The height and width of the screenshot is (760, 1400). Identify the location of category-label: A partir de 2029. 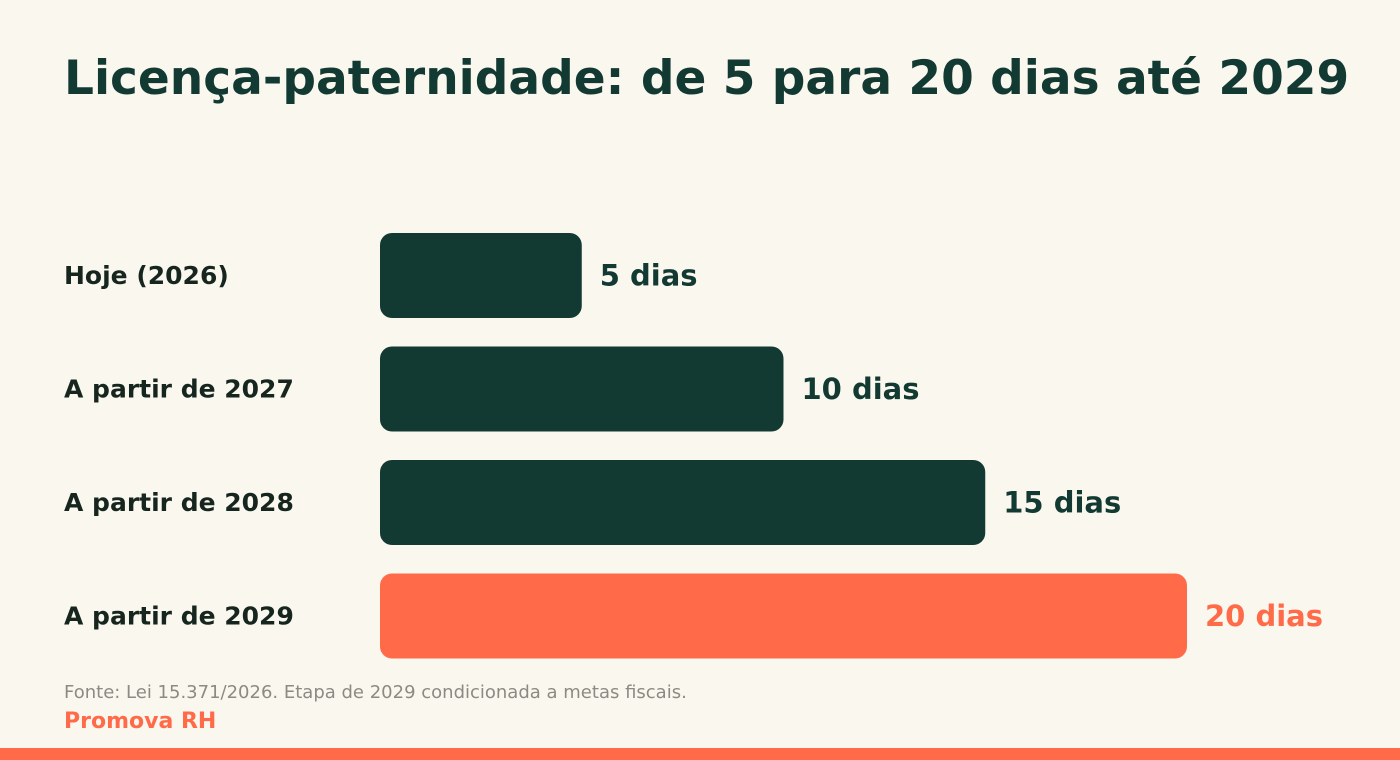
(179, 616).